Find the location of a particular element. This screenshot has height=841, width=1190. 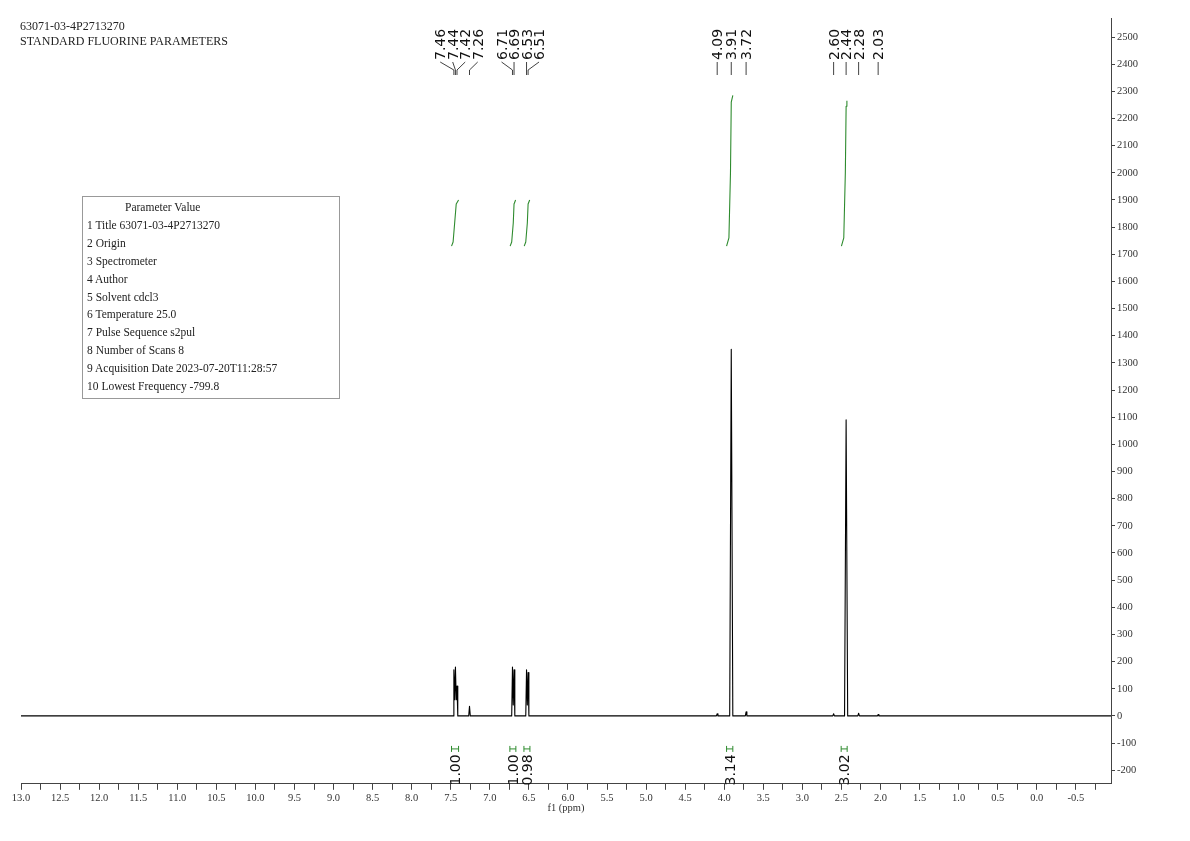

y-tick-label: 400 is located at coordinates (1125, 607).